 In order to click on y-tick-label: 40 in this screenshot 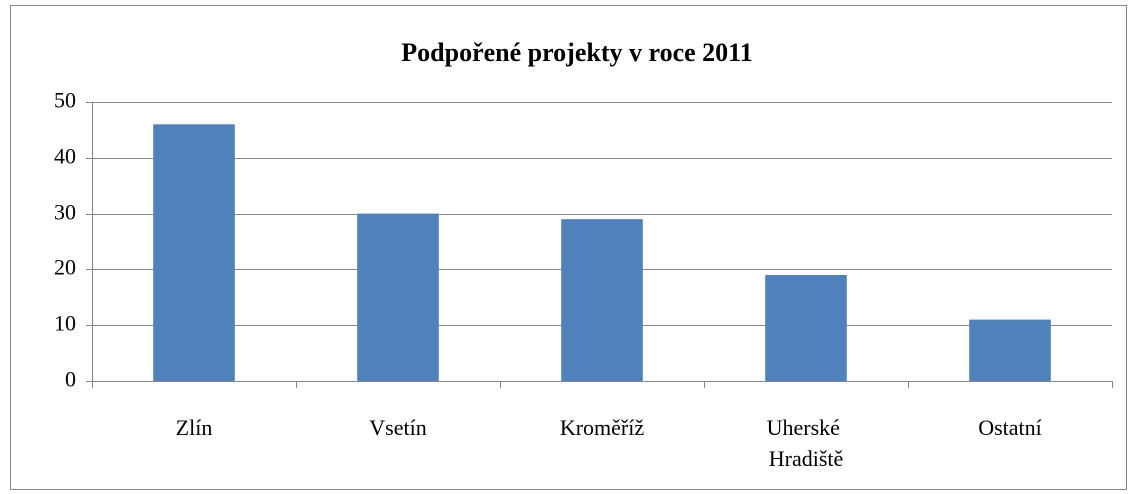, I will do `click(65, 156)`.